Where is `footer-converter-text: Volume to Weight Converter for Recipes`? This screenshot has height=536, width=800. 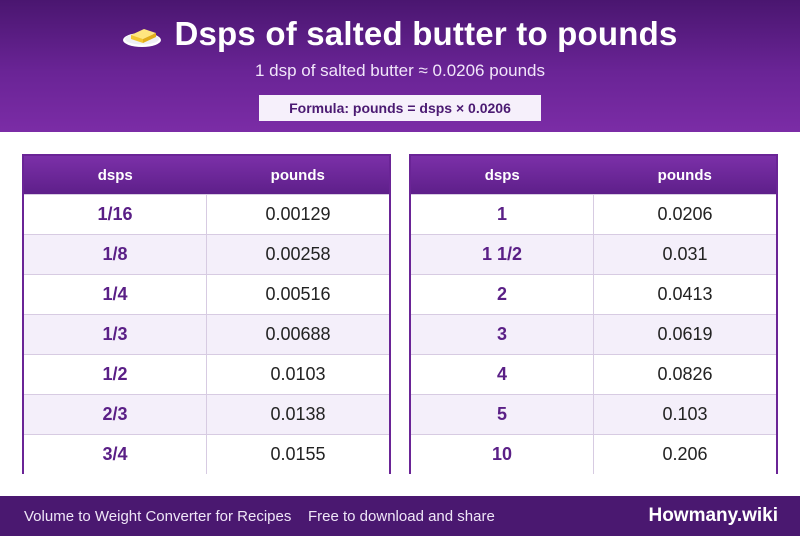
footer-converter-text: Volume to Weight Converter for Recipes is located at coordinates (158, 516).